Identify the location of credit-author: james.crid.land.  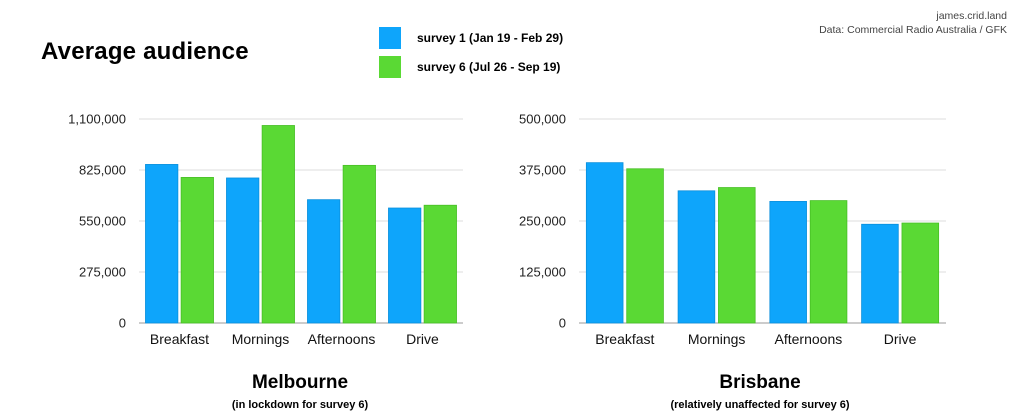
(971, 16).